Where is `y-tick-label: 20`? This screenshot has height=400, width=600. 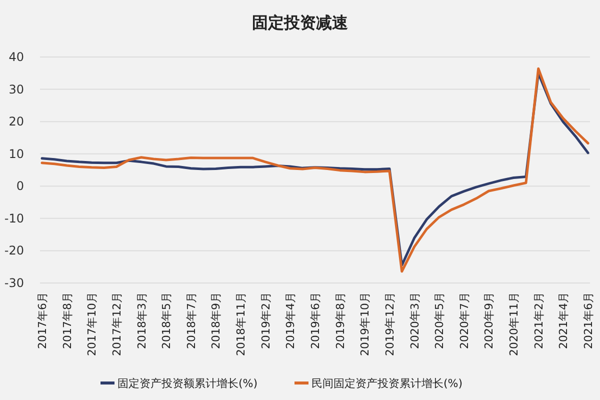 y-tick-label: 20 is located at coordinates (16, 121).